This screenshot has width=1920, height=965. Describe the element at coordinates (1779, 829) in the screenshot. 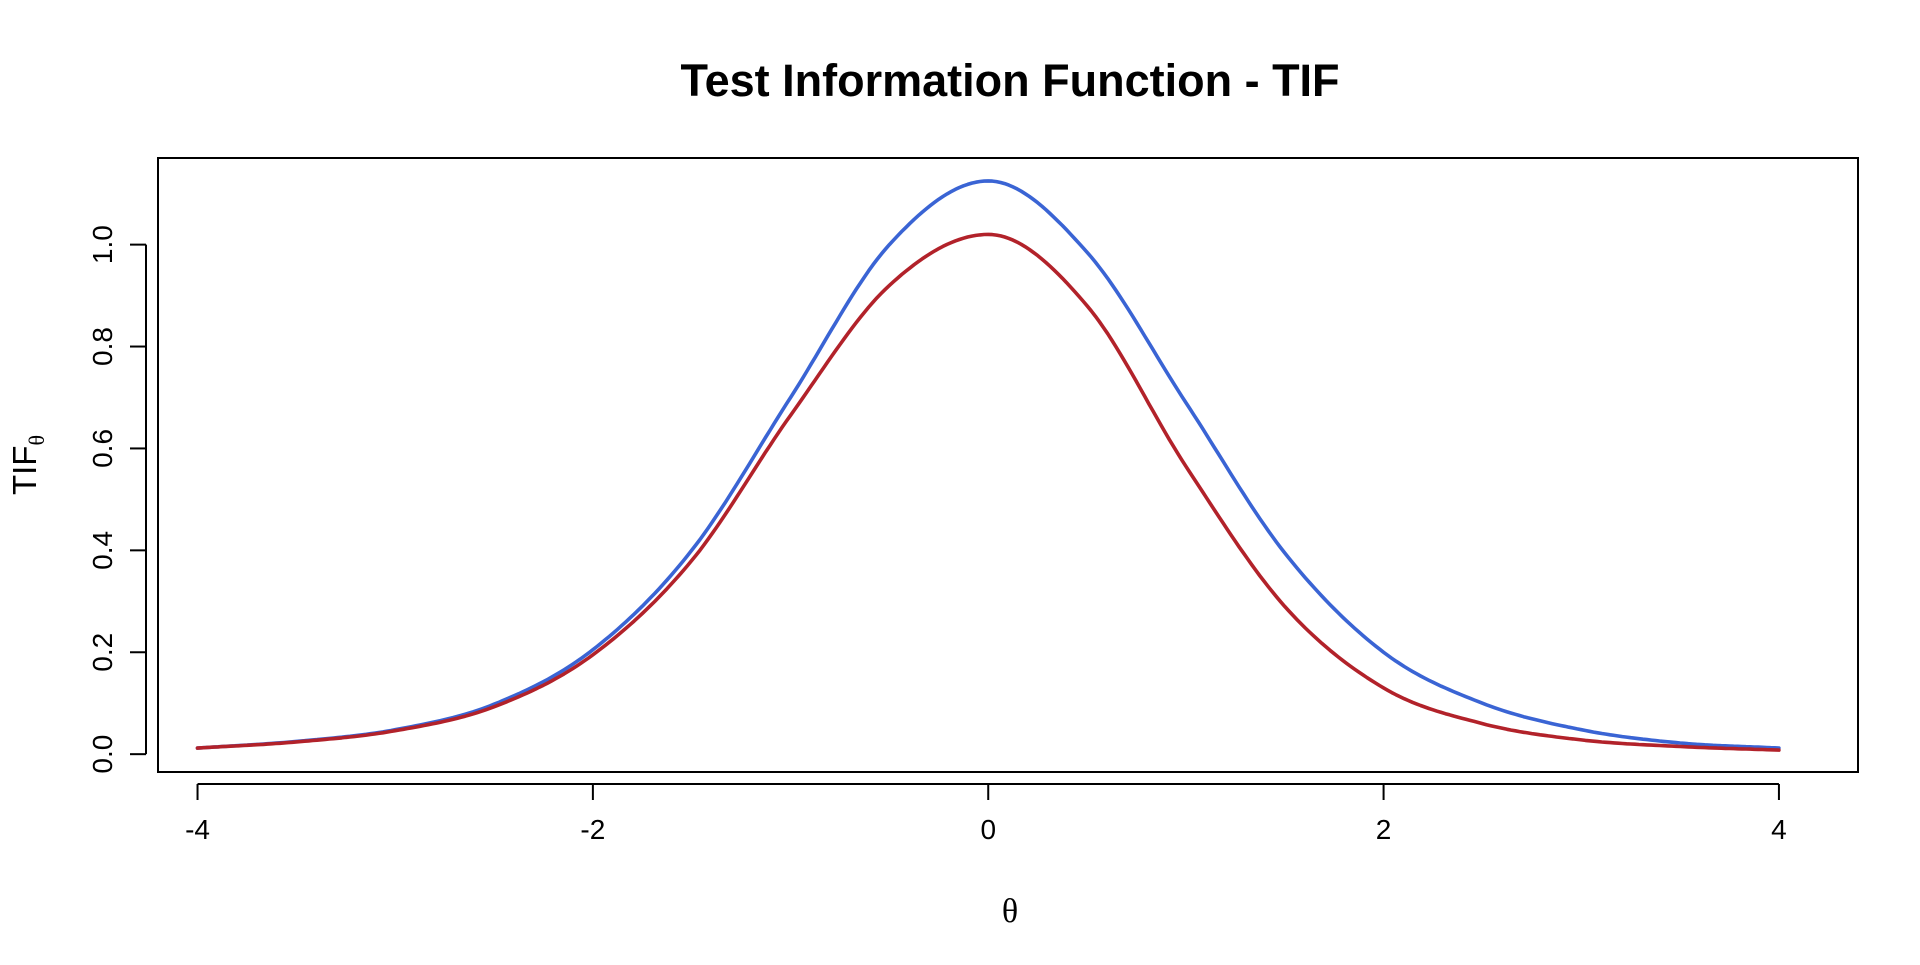

I see `x-tick-label: 4` at that location.